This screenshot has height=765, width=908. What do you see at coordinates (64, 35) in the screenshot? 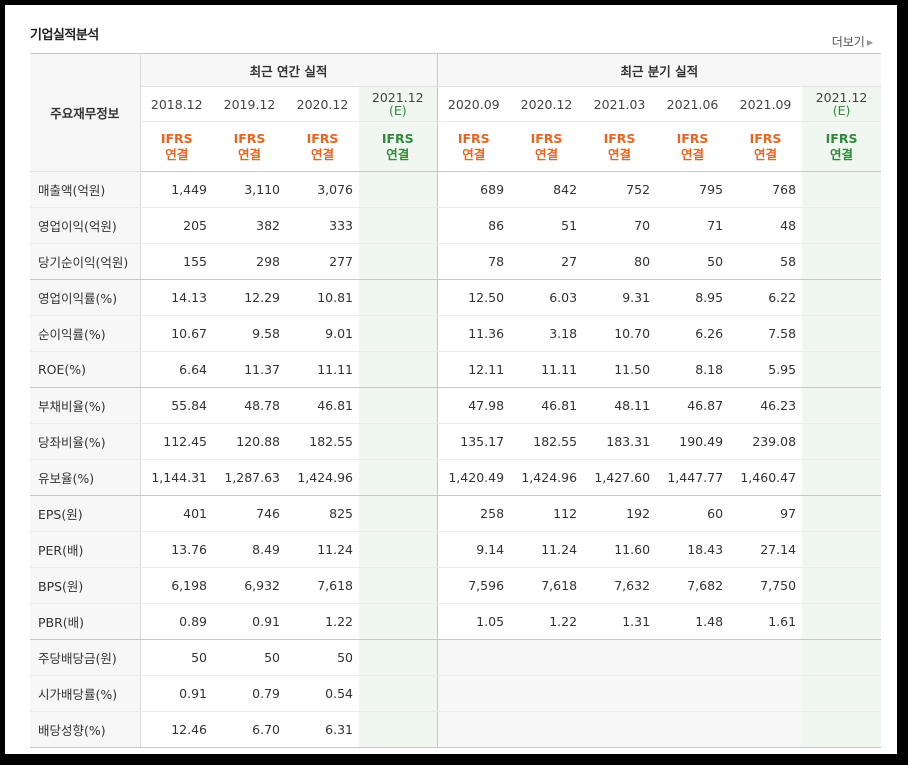
I see `section-title: 기업실적분석` at bounding box center [64, 35].